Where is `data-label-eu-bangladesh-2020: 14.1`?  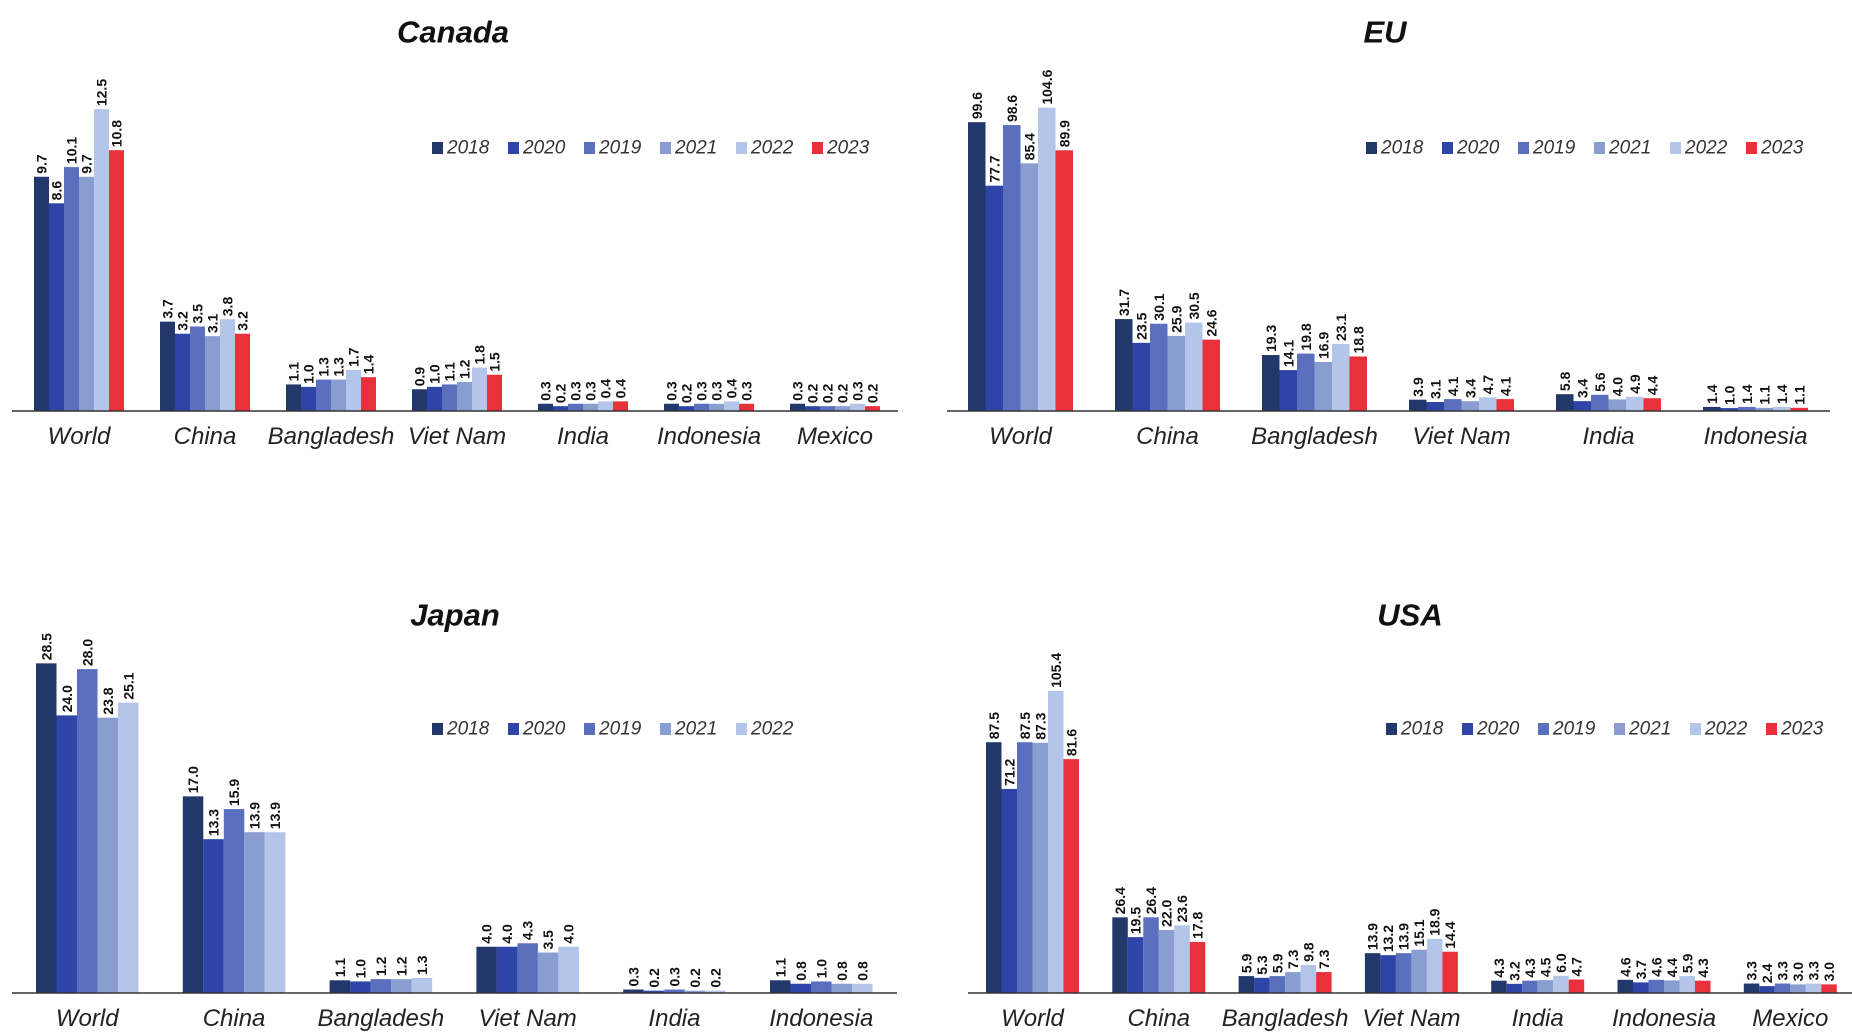
data-label-eu-bangladesh-2020: 14.1 is located at coordinates (1288, 353).